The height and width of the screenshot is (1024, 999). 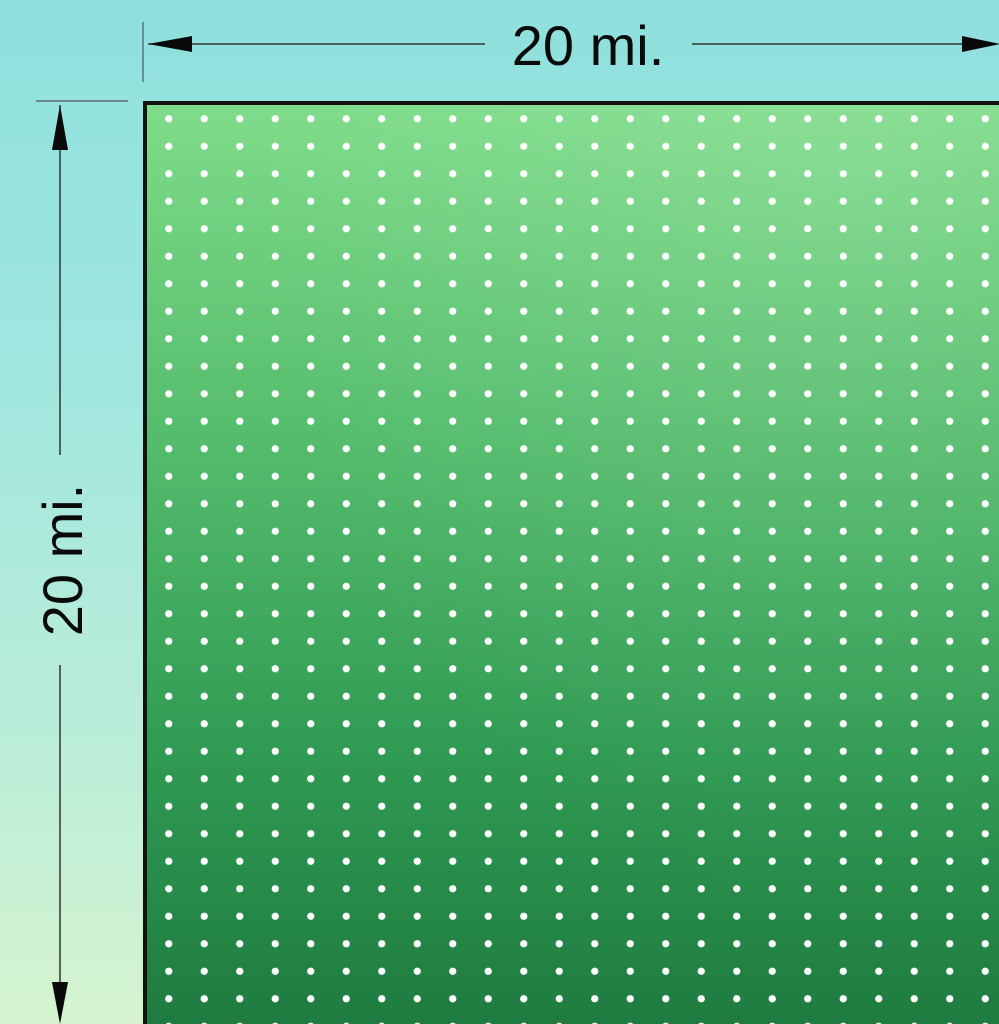 What do you see at coordinates (170, 44) in the screenshot?
I see `width-arrow-left-icon` at bounding box center [170, 44].